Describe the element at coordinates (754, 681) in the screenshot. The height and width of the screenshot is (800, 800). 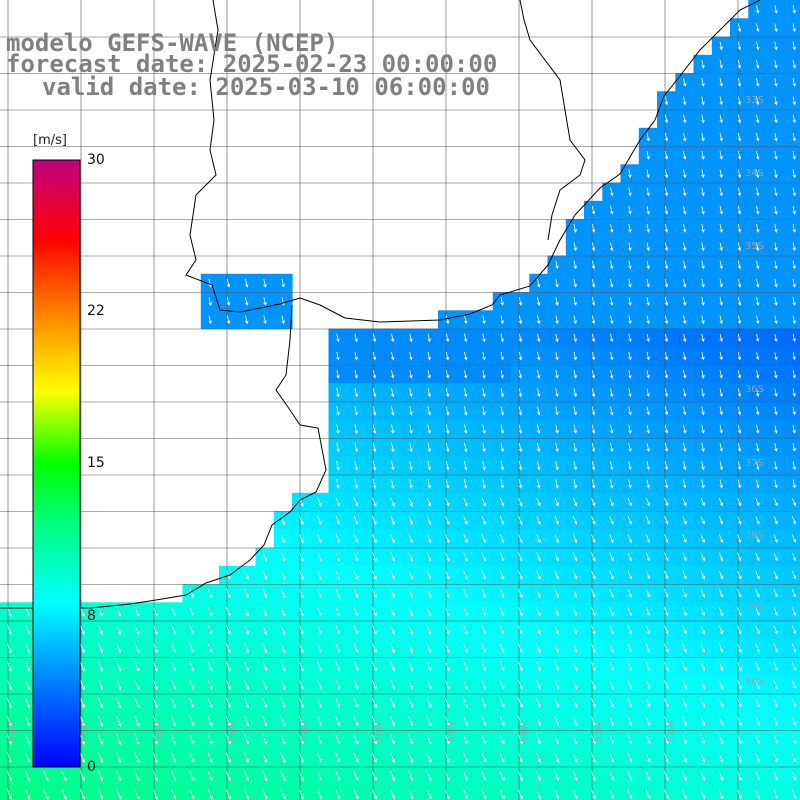
I see `lat-label: 40S` at that location.